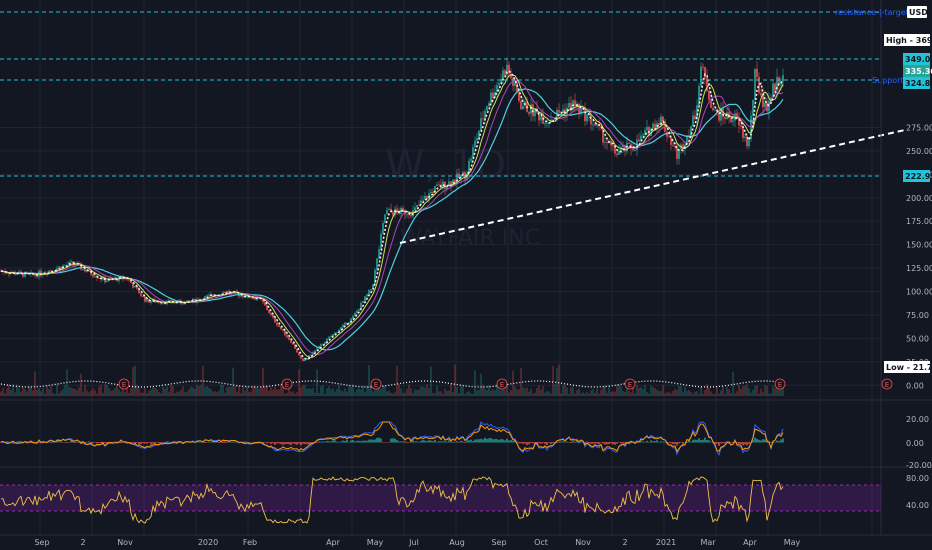 The height and width of the screenshot is (550, 932). Describe the element at coordinates (583, 542) in the screenshot. I see `time-tick-label: Nov` at that location.